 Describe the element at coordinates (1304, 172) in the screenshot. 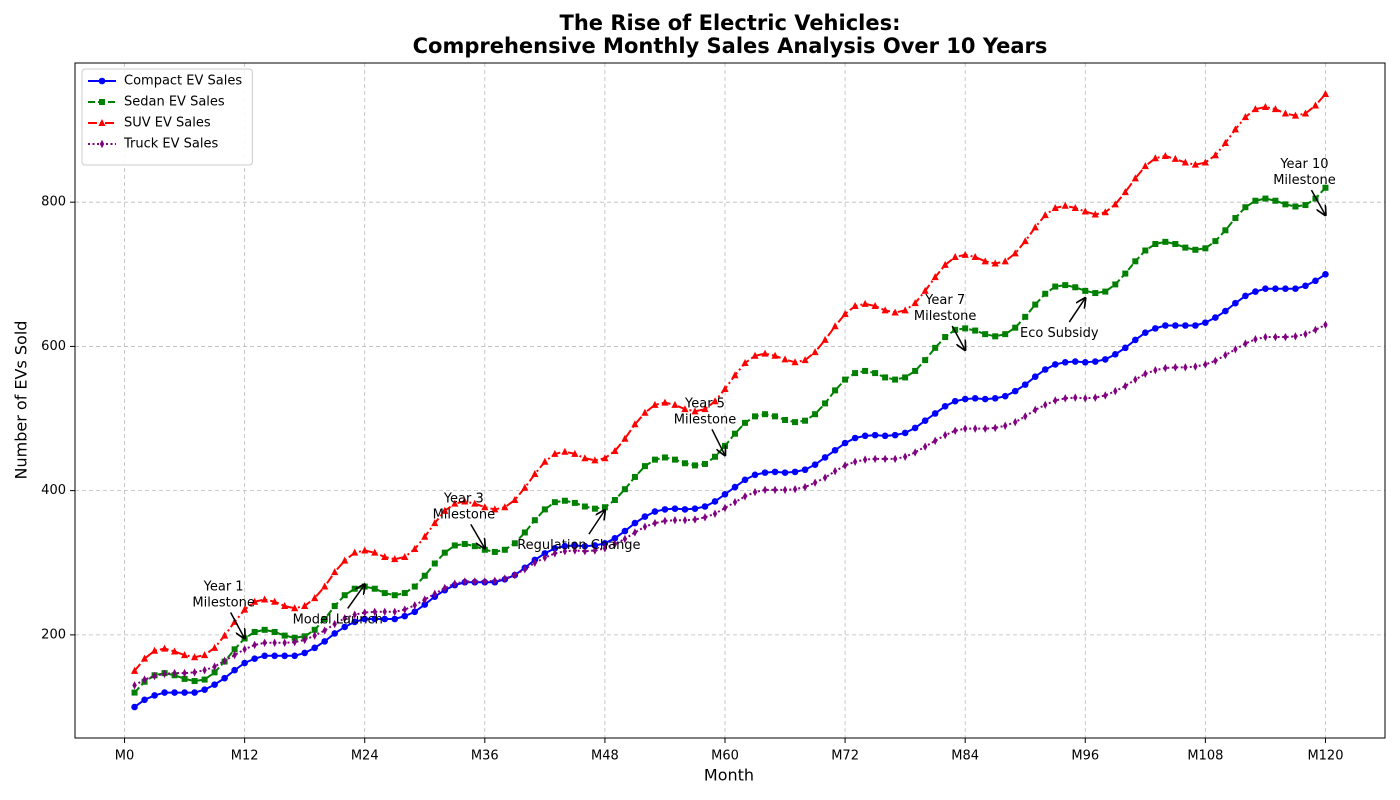

I see `annotation-text: Year 10 Milestone` at that location.